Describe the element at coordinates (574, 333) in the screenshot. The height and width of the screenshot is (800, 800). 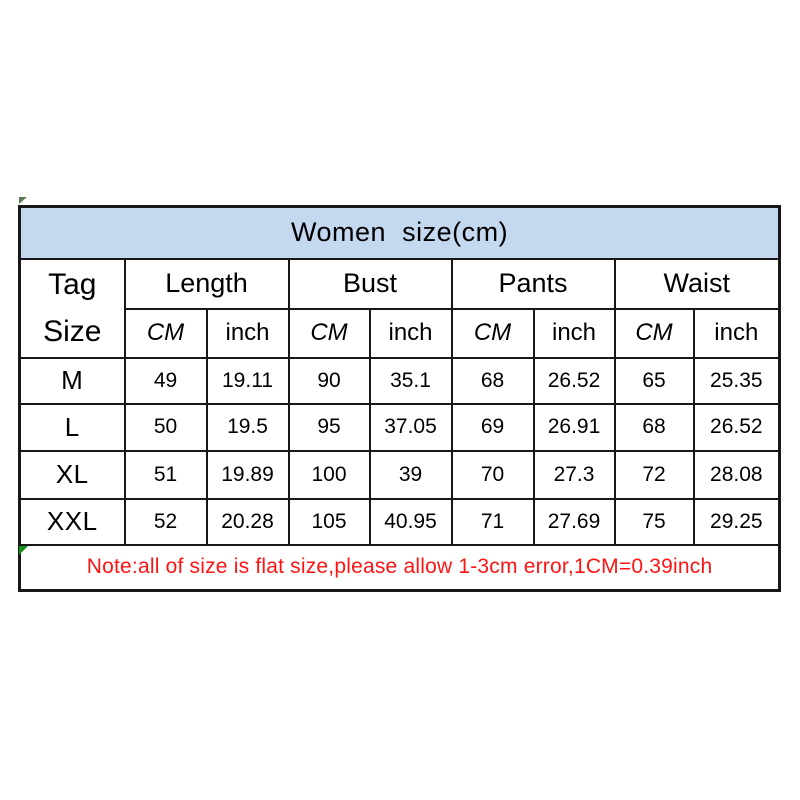
I see `unit-pants-inch: inch` at that location.